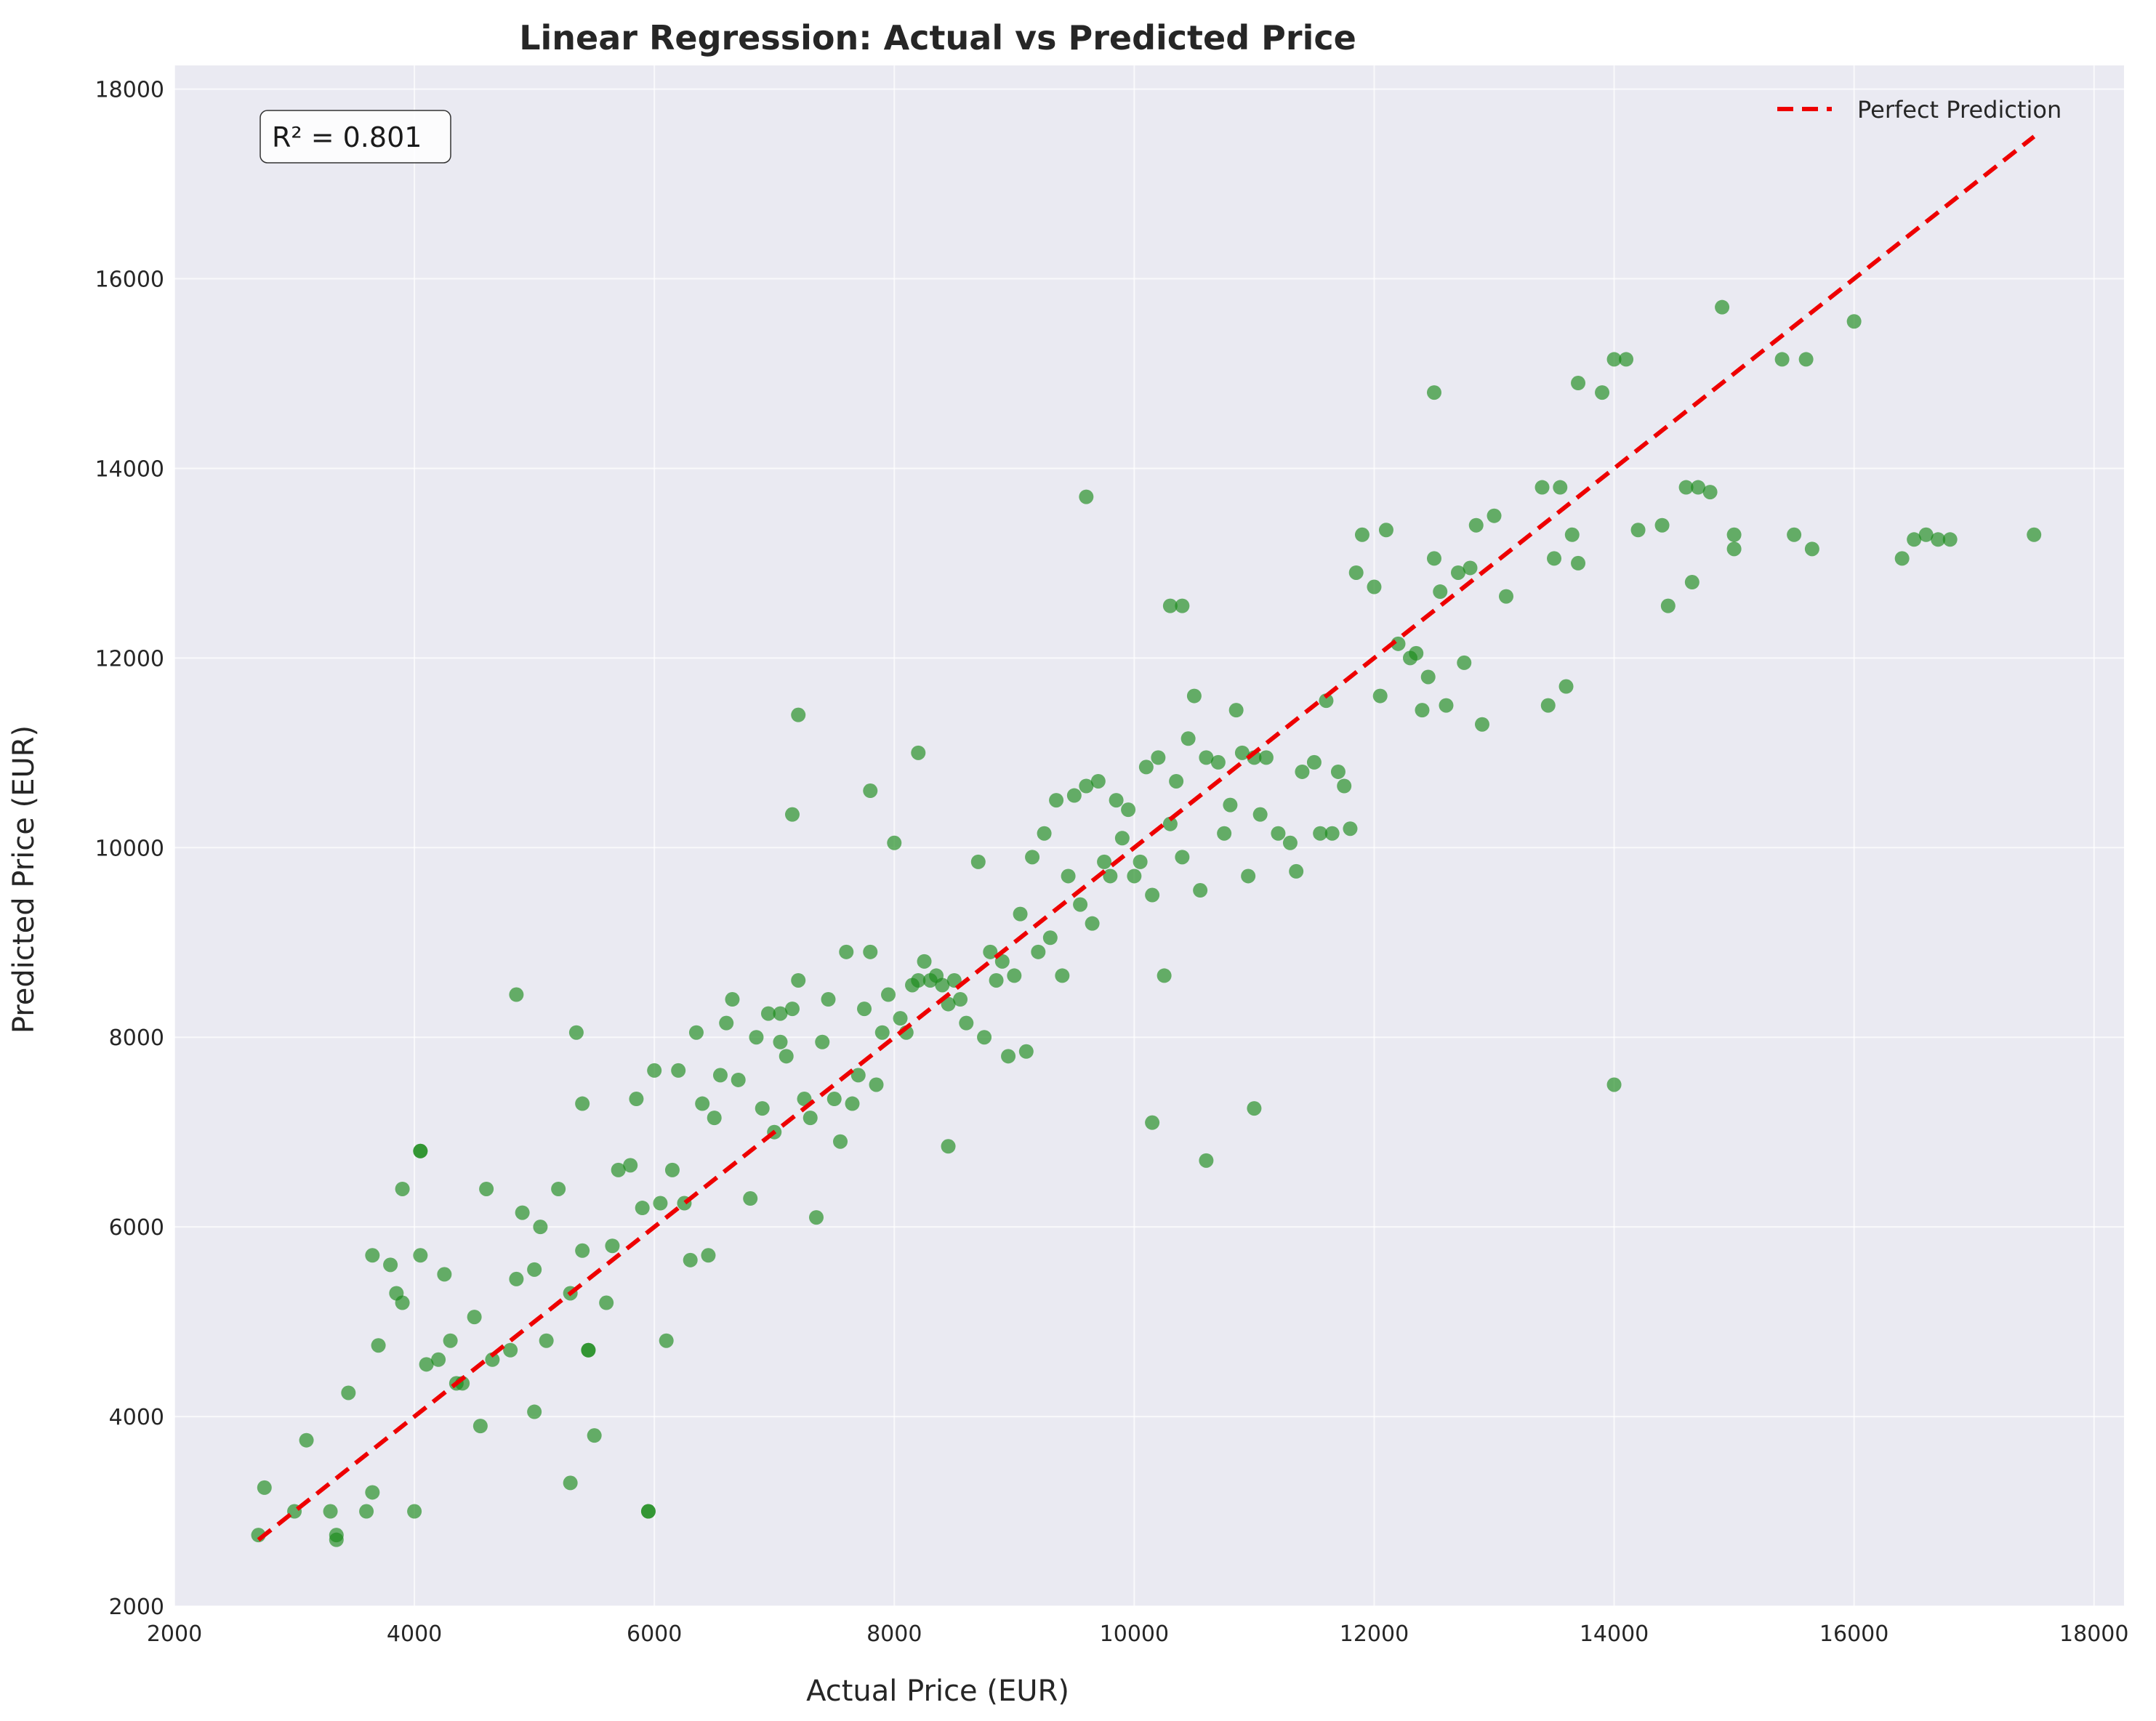  What do you see at coordinates (129, 280) in the screenshot?
I see `y-tick-label: 16000` at bounding box center [129, 280].